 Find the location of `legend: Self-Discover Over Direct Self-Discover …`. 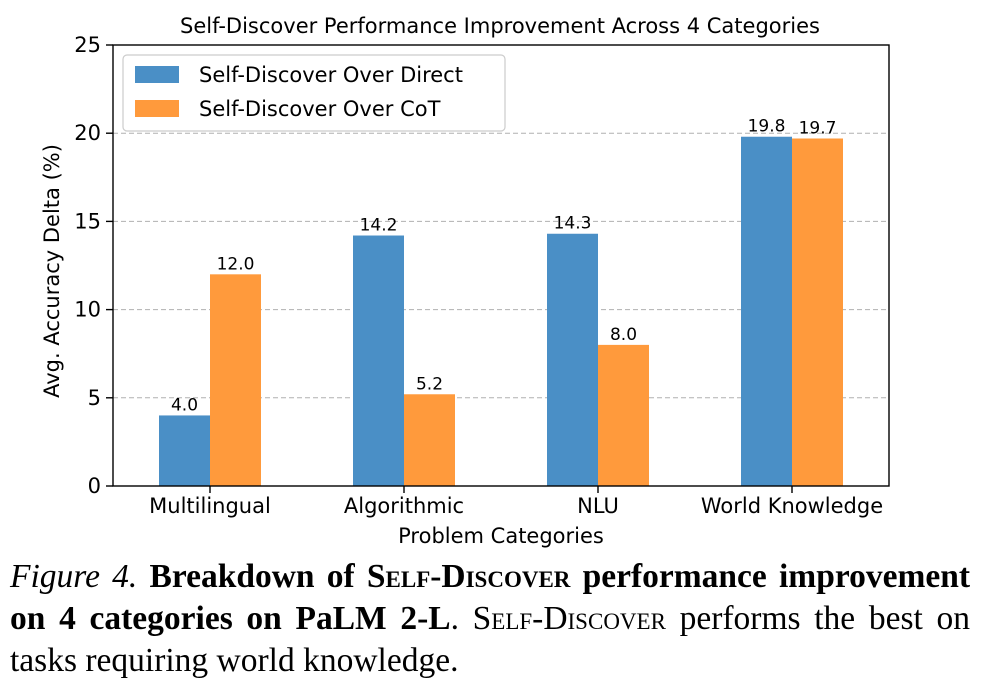

legend: Self-Discover Over Direct Self-Discover … is located at coordinates (314, 93).